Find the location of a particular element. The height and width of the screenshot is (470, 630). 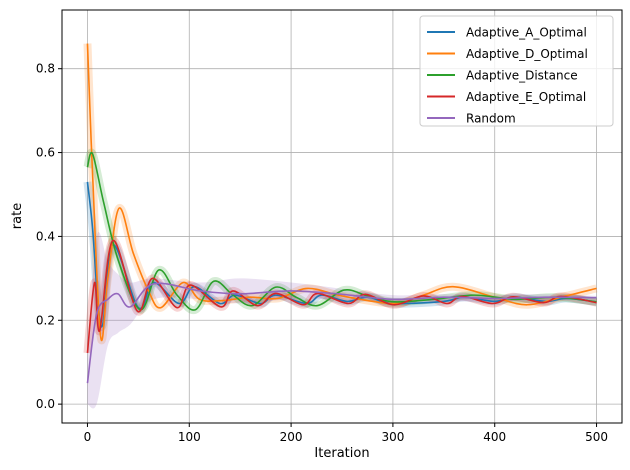

y-tick-label: 0.8 is located at coordinates (45, 69).